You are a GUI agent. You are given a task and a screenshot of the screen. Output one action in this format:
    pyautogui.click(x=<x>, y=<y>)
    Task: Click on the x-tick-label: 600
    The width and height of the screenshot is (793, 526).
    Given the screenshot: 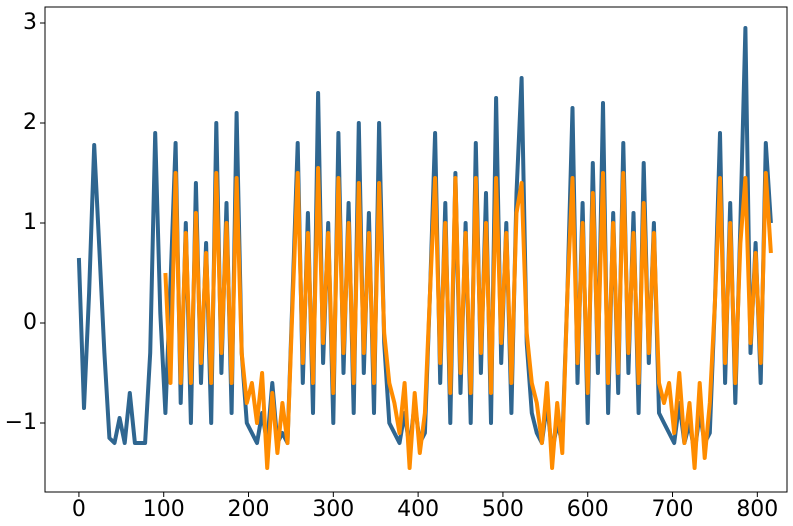 What is the action you would take?
    pyautogui.click(x=588, y=509)
    